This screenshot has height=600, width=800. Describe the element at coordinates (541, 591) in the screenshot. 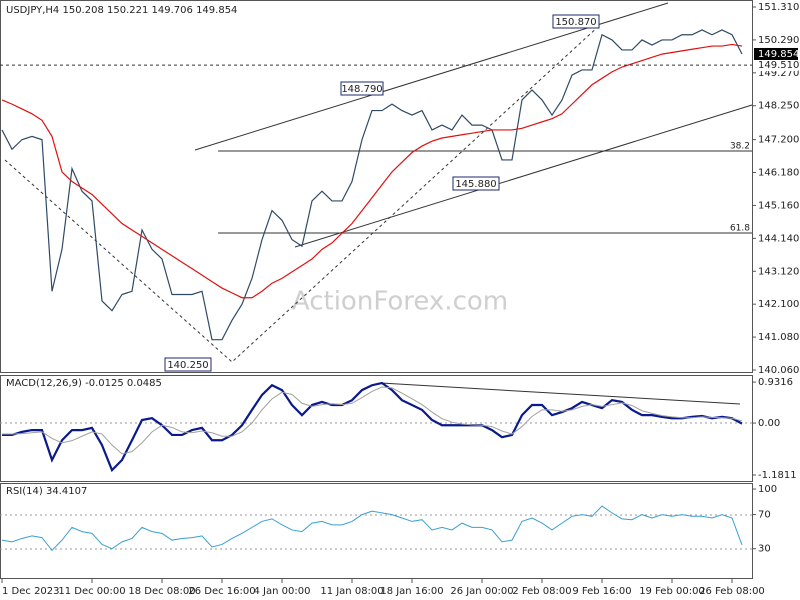

I see `x-tick-label: 2 Feb 08:00` at that location.